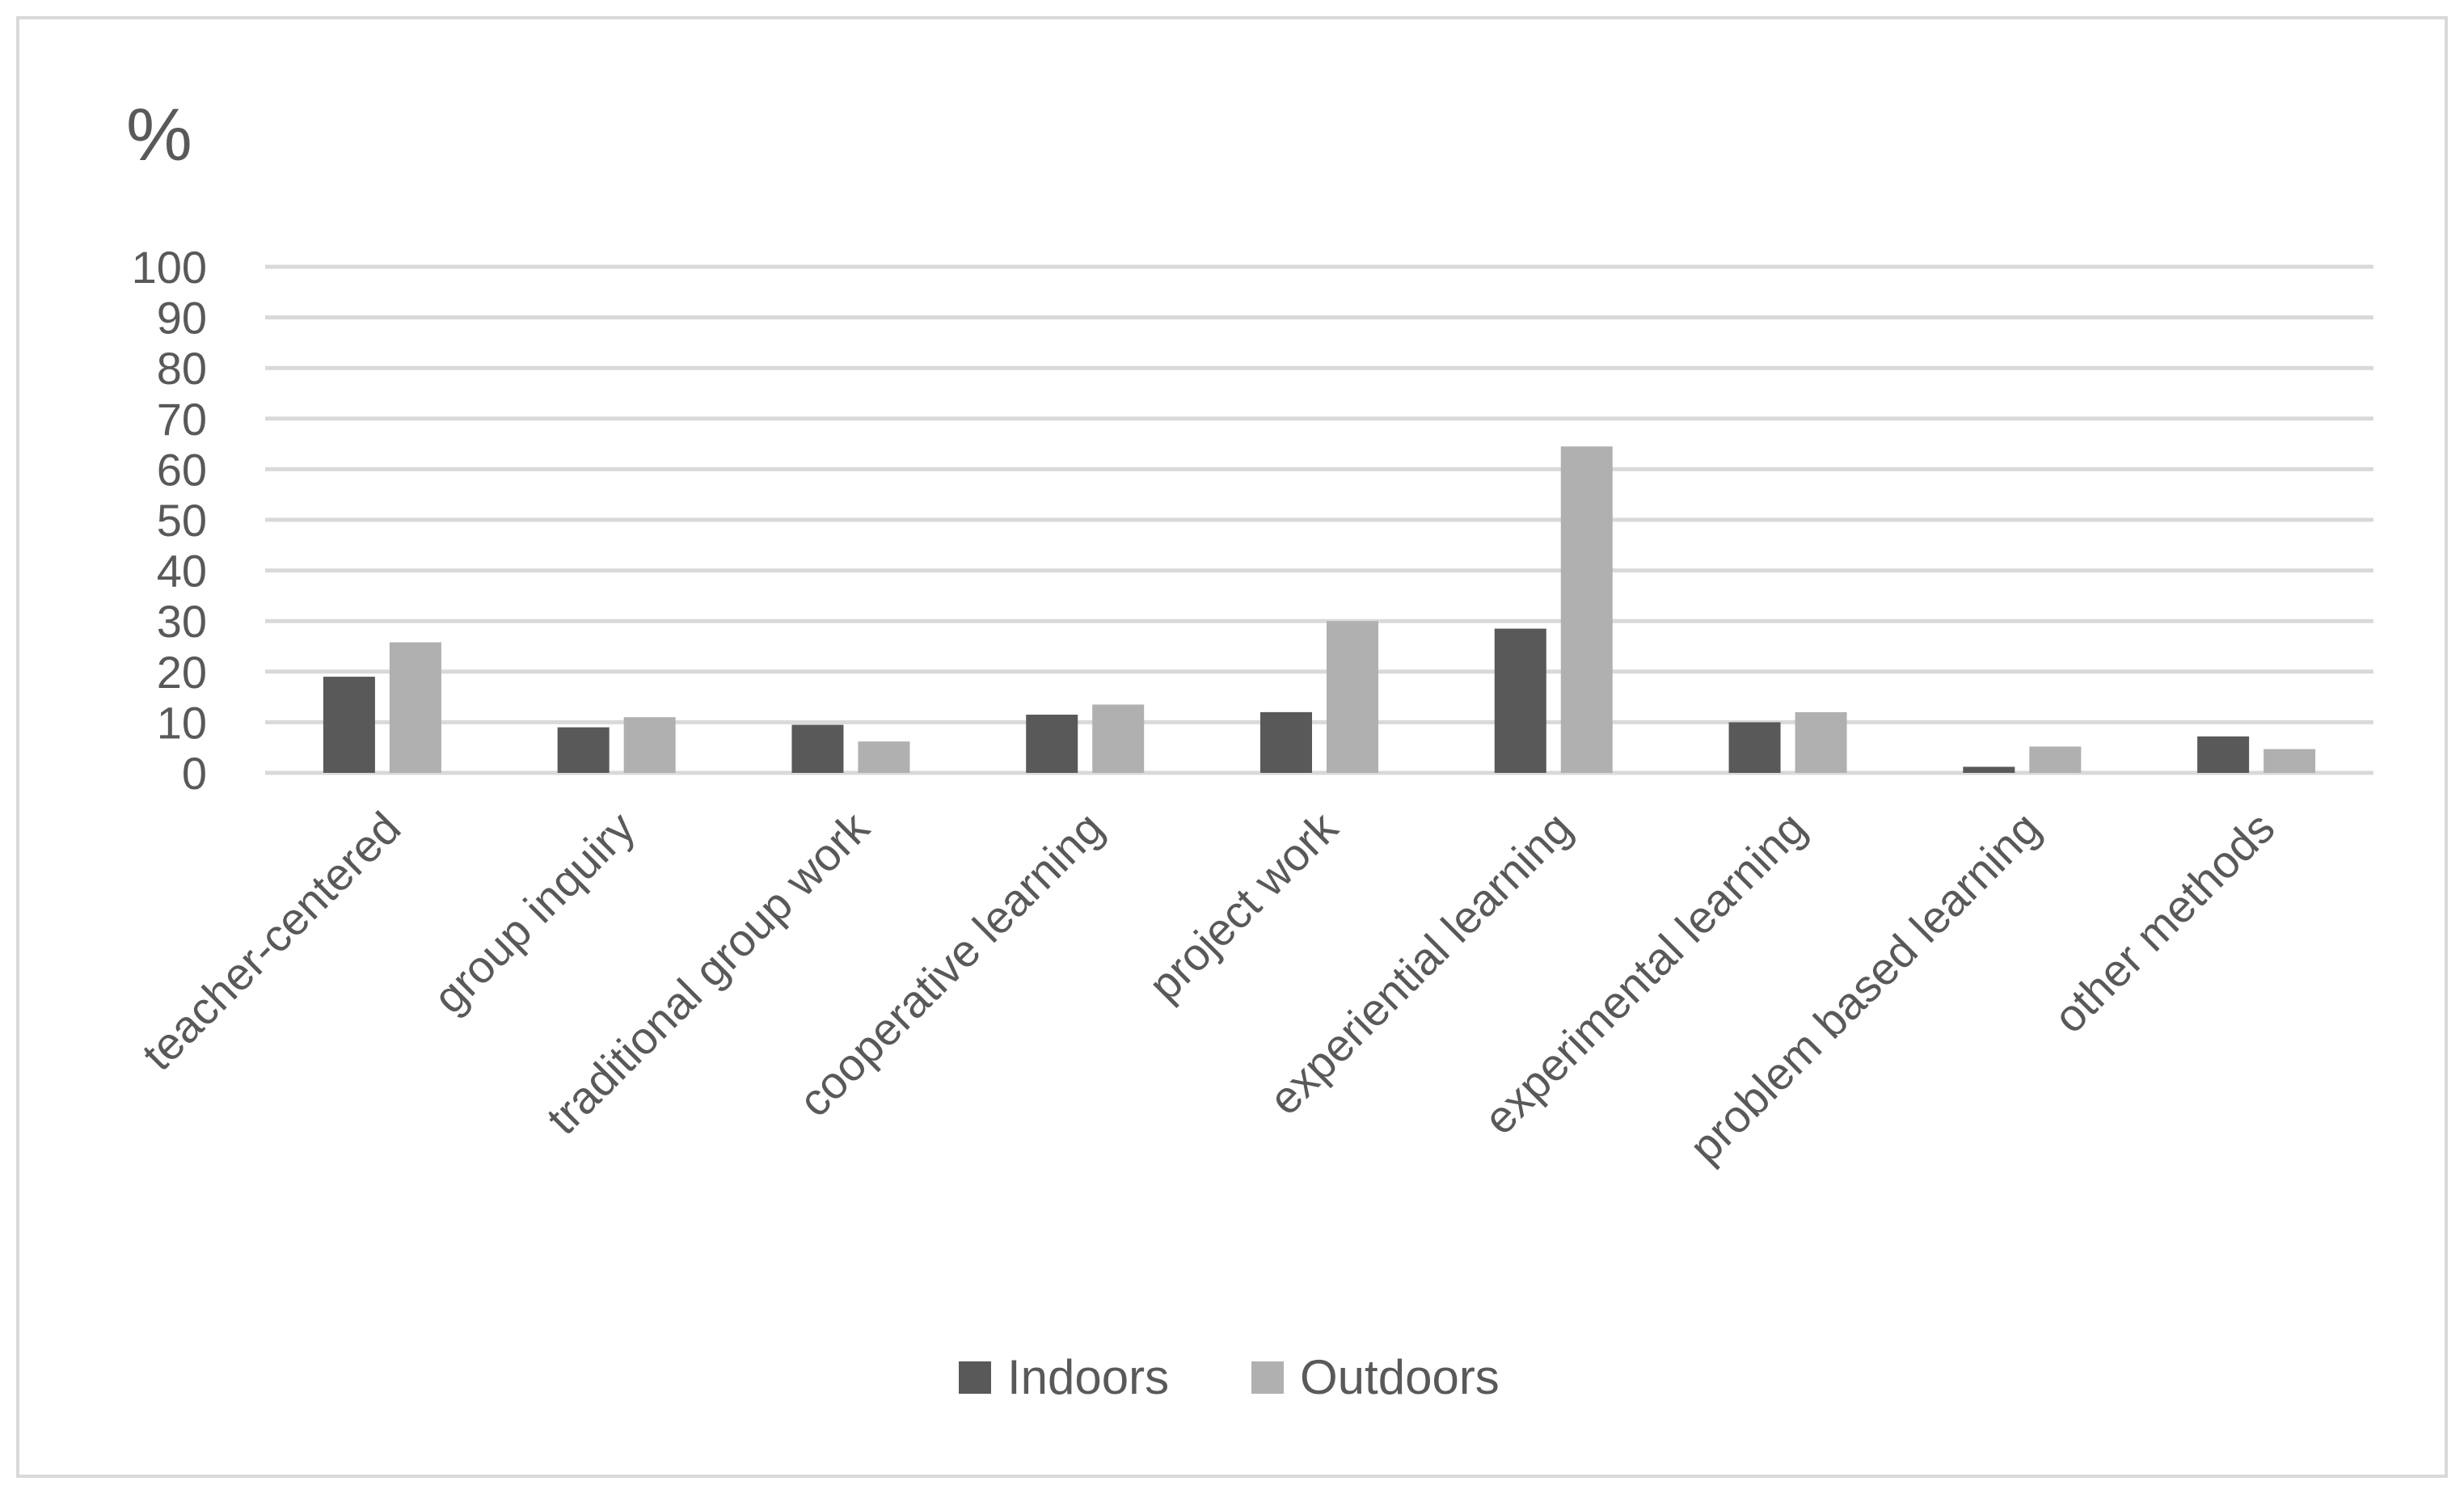 Image resolution: width=2464 pixels, height=1494 pixels. What do you see at coordinates (182, 420) in the screenshot?
I see `y-tick-label: 70` at bounding box center [182, 420].